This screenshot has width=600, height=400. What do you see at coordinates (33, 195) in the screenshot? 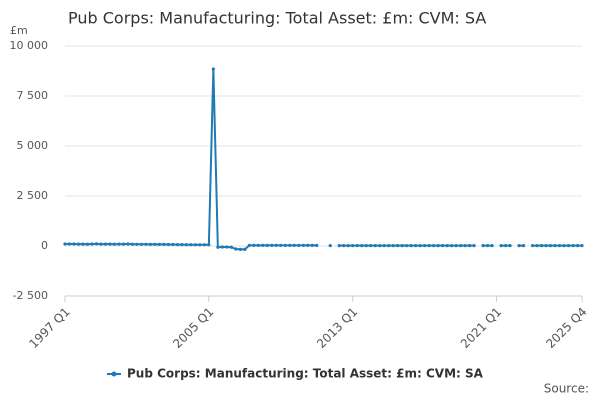
I see `y-tick-label: 2 500` at bounding box center [33, 195].